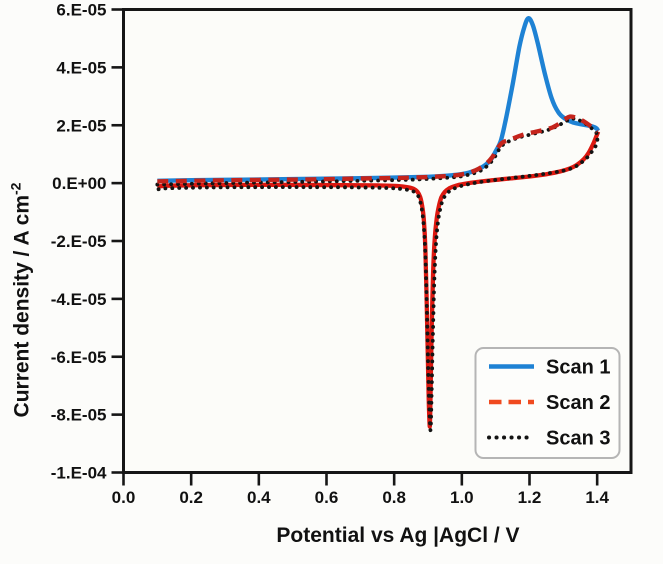  I want to click on legend: Scan 1 Scan 2 Scan 3, so click(547, 403).